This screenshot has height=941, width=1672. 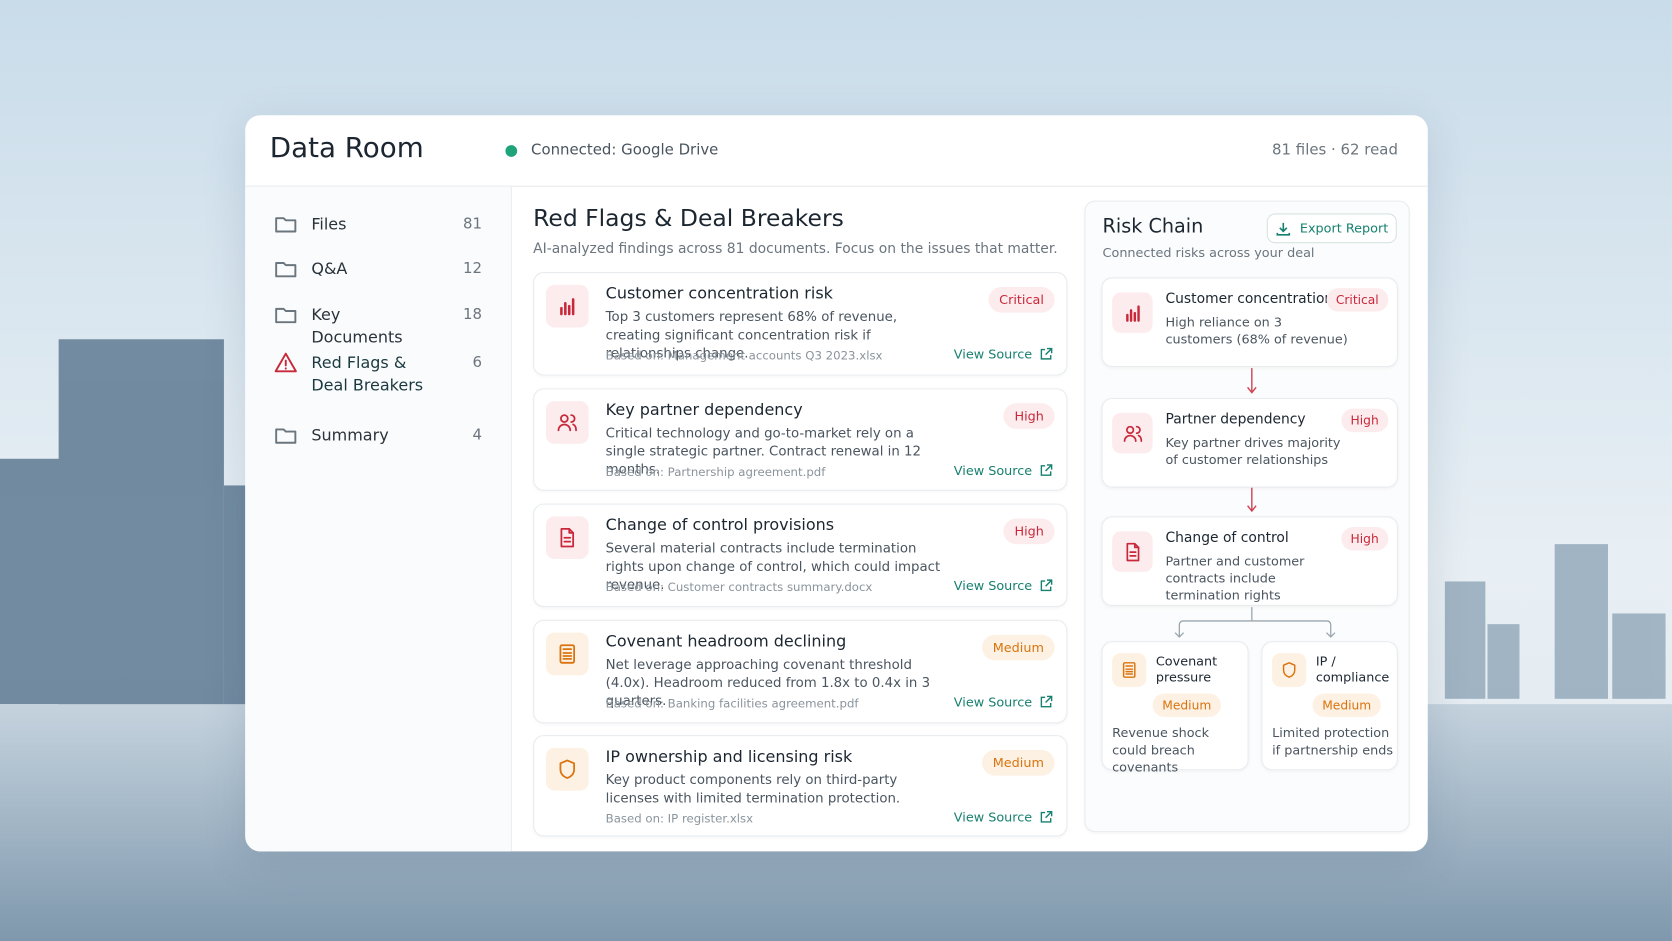 What do you see at coordinates (329, 269) in the screenshot?
I see `nav-label: Q&A` at bounding box center [329, 269].